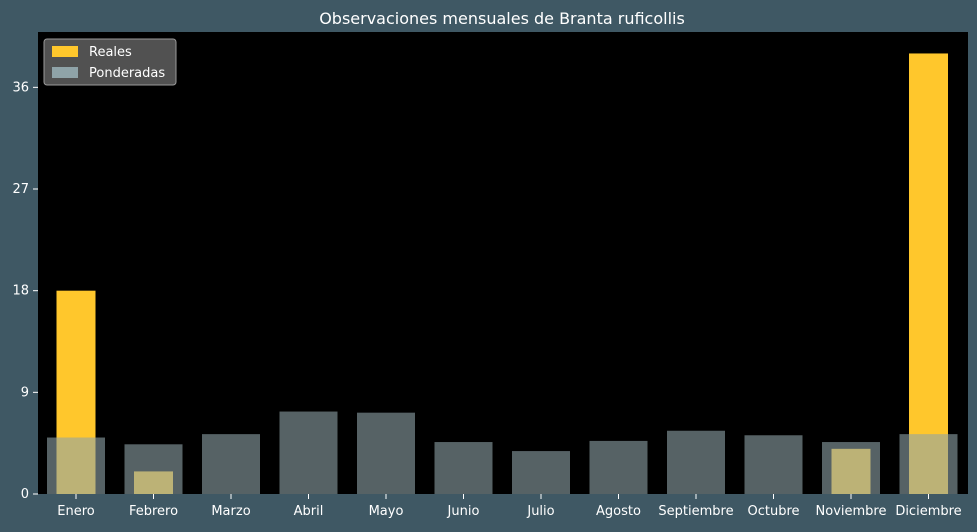  What do you see at coordinates (851, 511) in the screenshot?
I see `x-tick-label: Noviembre` at bounding box center [851, 511].